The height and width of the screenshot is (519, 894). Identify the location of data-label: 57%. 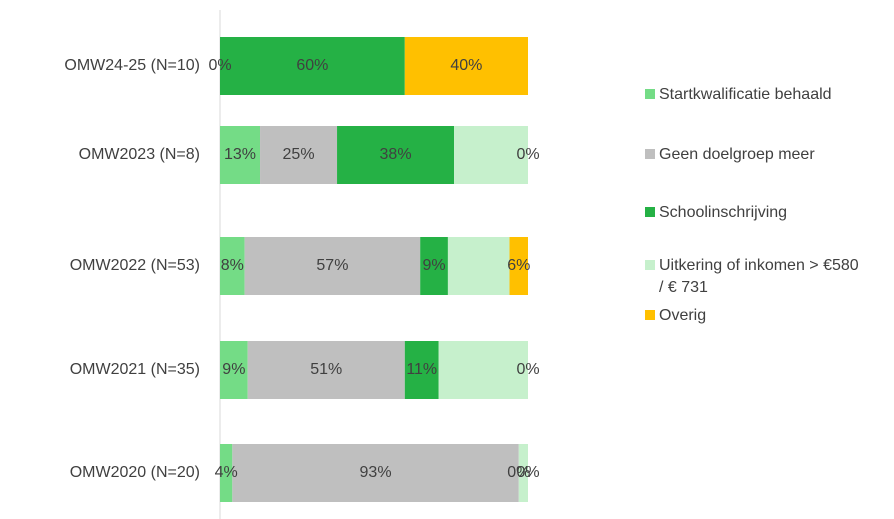
(332, 265).